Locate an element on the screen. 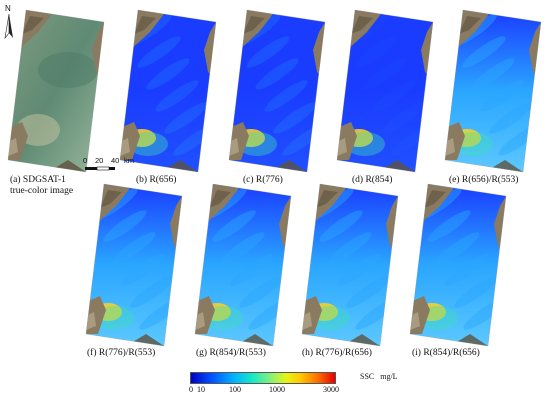  colorbar-unit: mg/L is located at coordinates (389, 376).